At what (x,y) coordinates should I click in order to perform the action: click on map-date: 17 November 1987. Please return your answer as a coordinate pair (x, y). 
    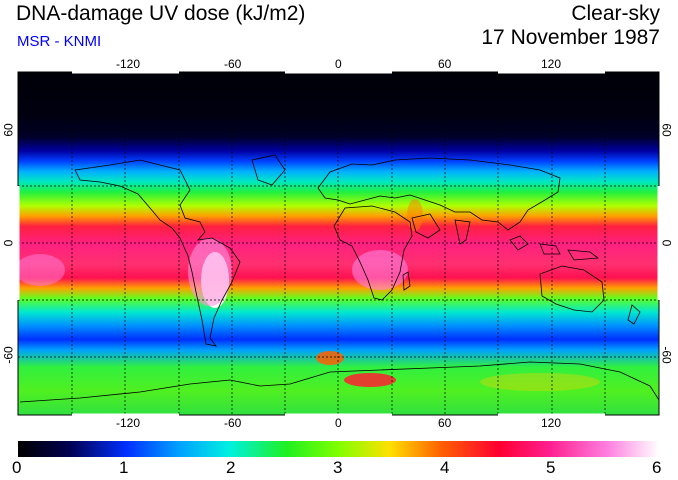
    Looking at the image, I should click on (570, 37).